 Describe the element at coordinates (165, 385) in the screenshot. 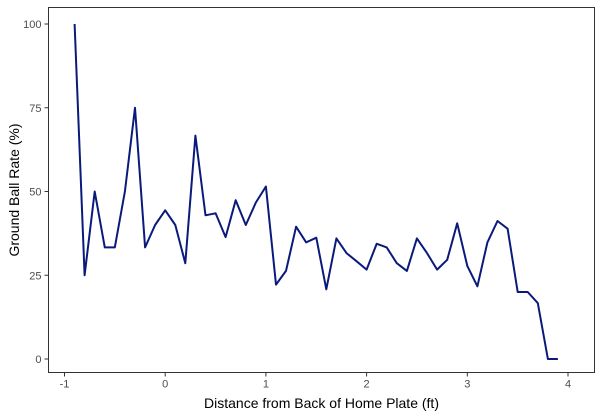

I see `x-tick-label: 0` at that location.